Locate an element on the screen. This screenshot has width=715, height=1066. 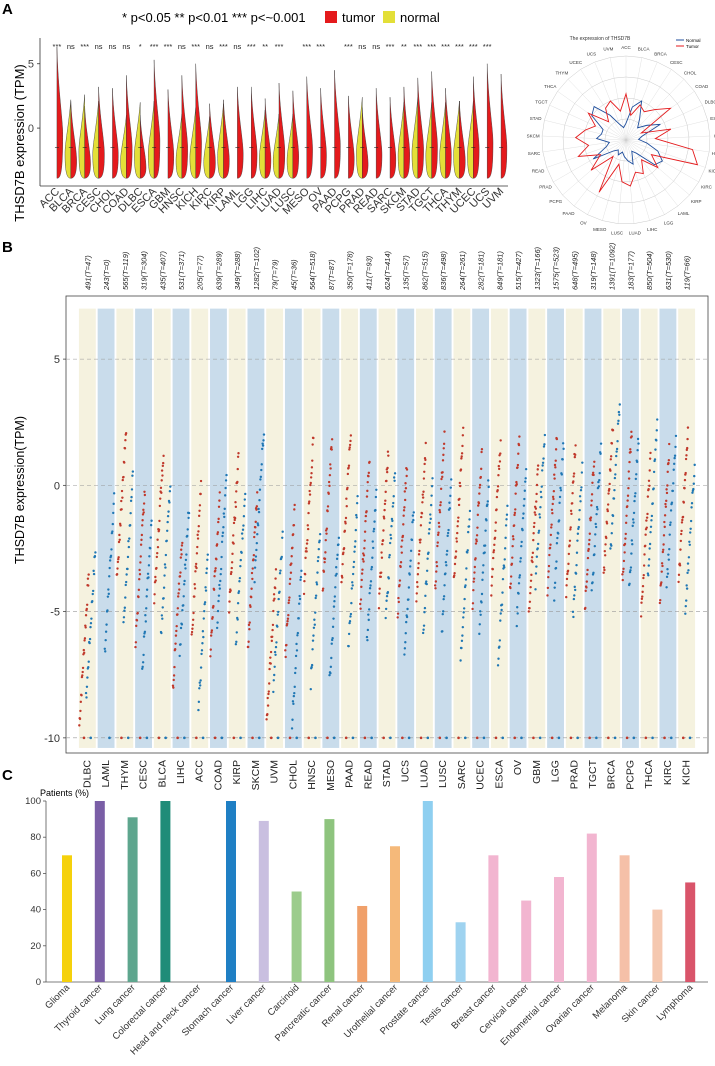
radar-axis-label: MESO is located at coordinates (600, 229).